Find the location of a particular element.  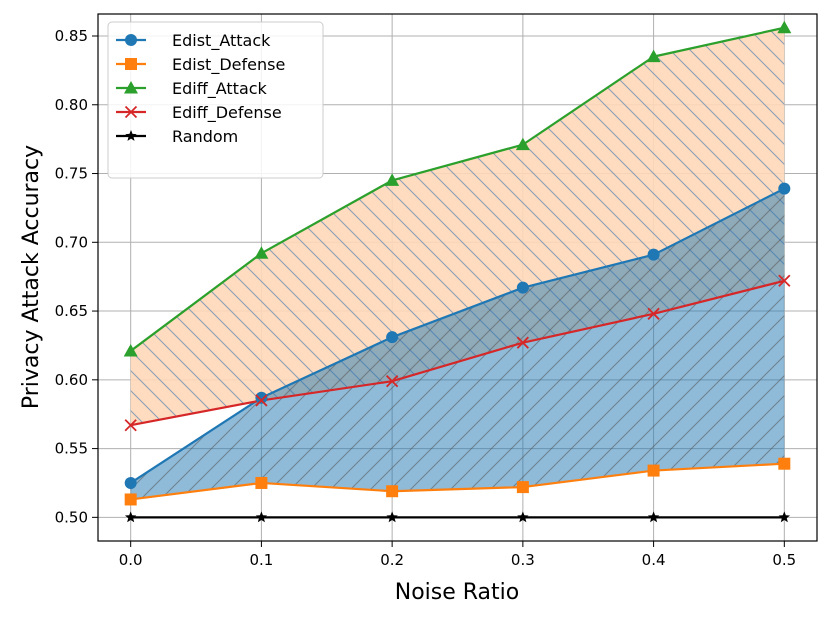

y-tick-label: 0.85 is located at coordinates (71, 36).